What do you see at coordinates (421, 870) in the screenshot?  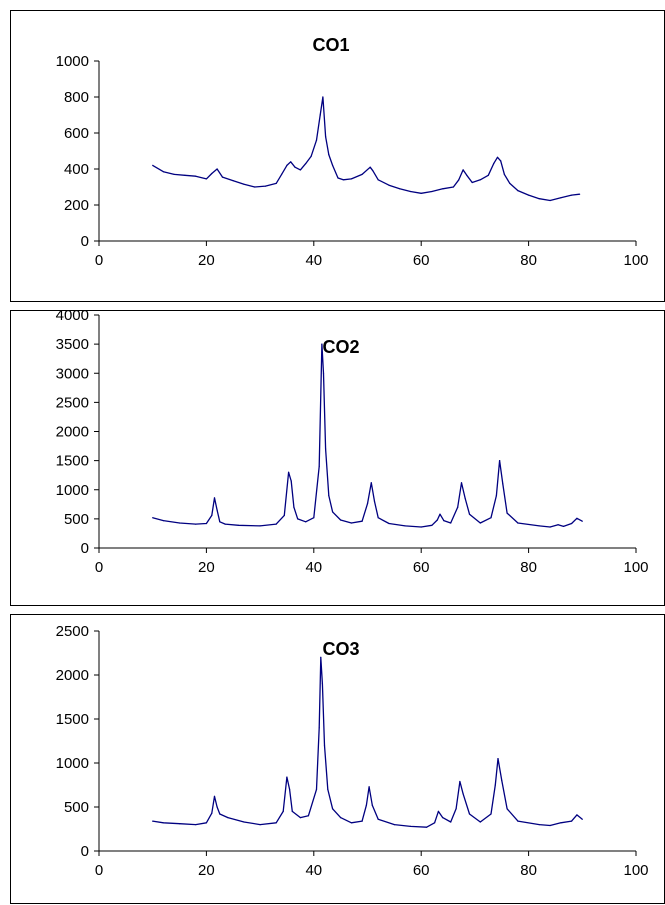 I see `x-tick-label: 60` at bounding box center [421, 870].